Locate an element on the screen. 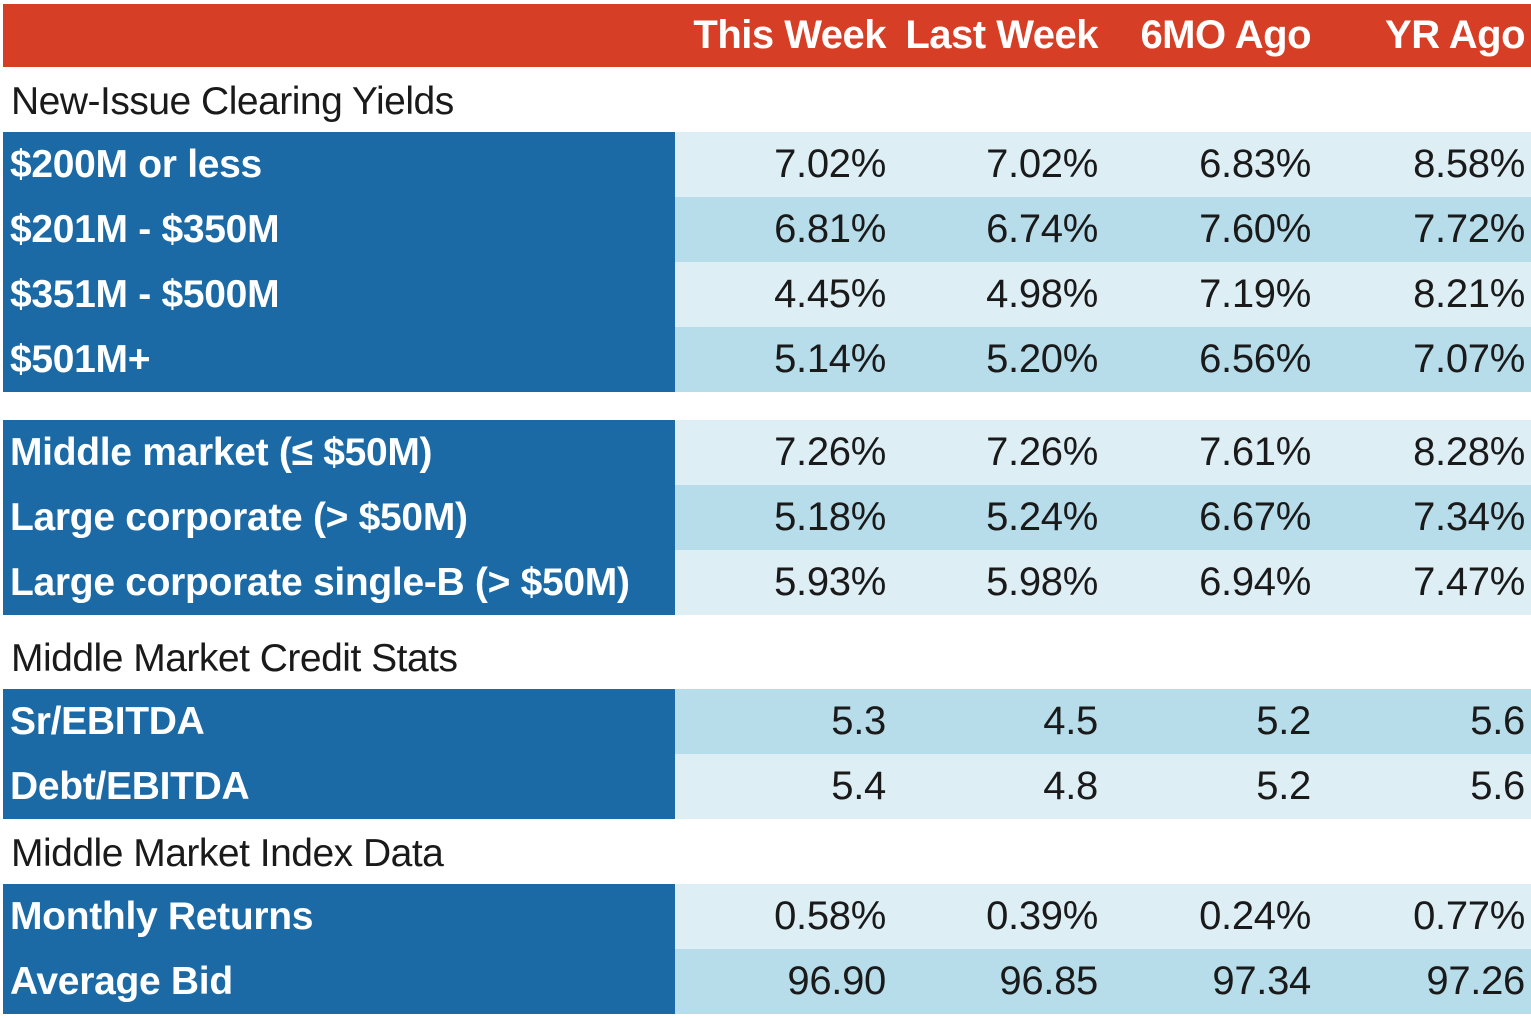  cell-value: 0.58% is located at coordinates (830, 916).